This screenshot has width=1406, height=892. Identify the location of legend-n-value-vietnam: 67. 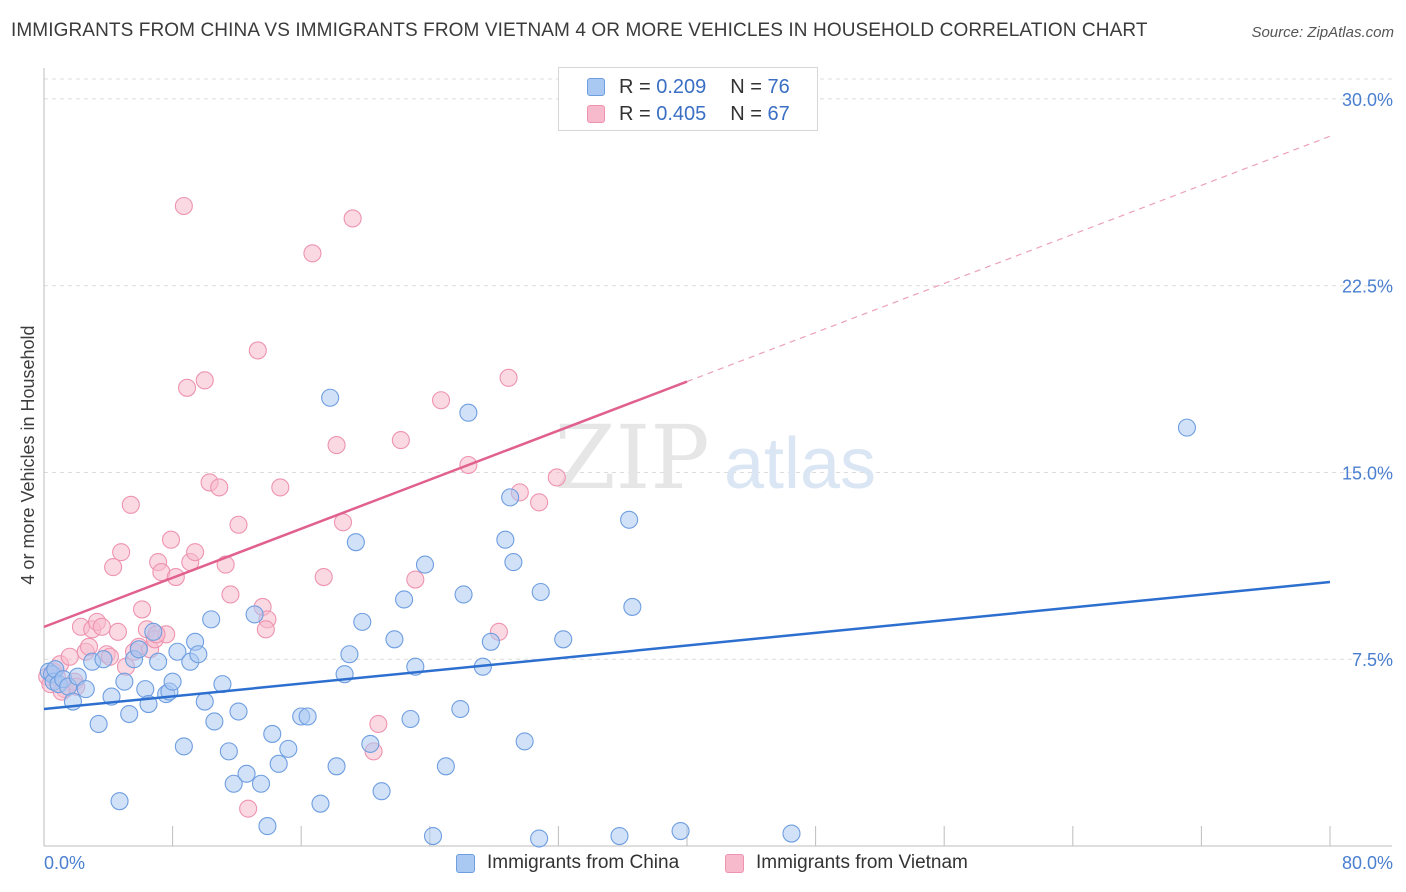
(778, 113).